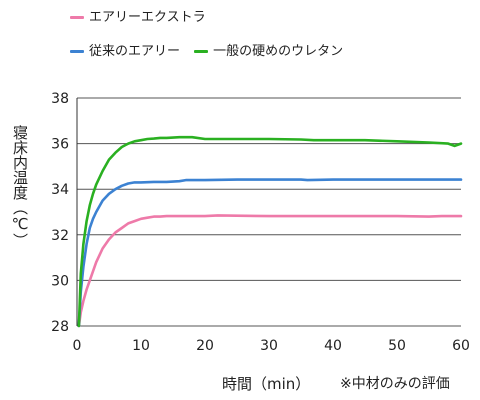 This screenshot has height=400, width=480. I want to click on legend-item-series-3: 一般の硬めのウレタン, so click(268, 52).